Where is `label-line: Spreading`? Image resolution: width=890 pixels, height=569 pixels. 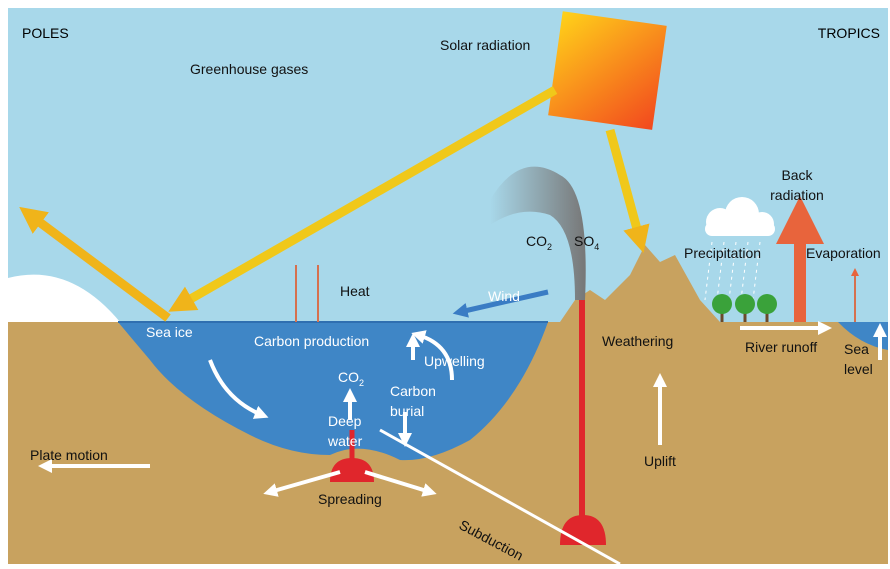
label-line: Spreading is located at coordinates (350, 499).